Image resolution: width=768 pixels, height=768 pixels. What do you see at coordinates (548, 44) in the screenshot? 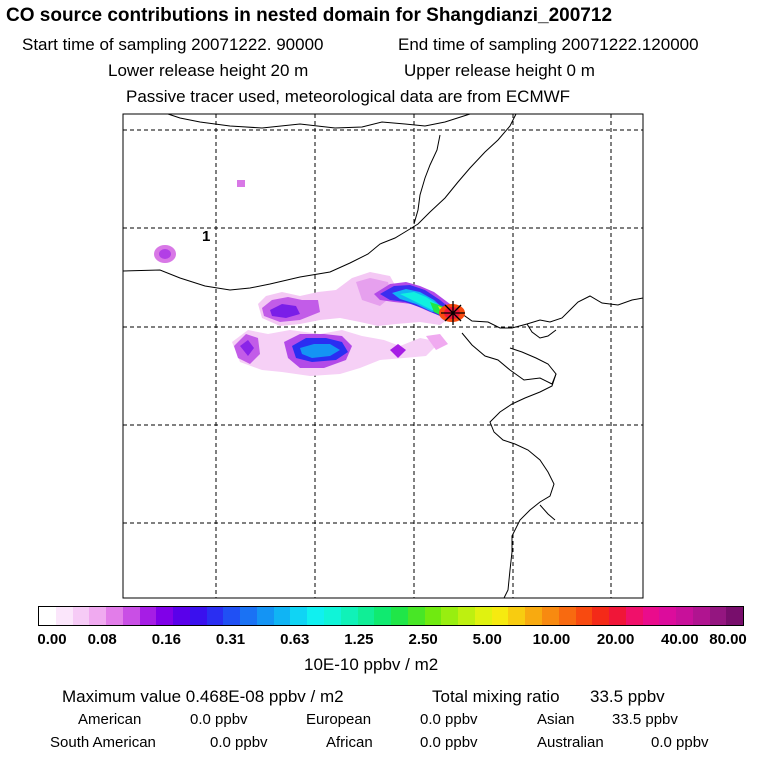
I see `end-time-label: End time of sampling 20071222.120000` at bounding box center [548, 44].